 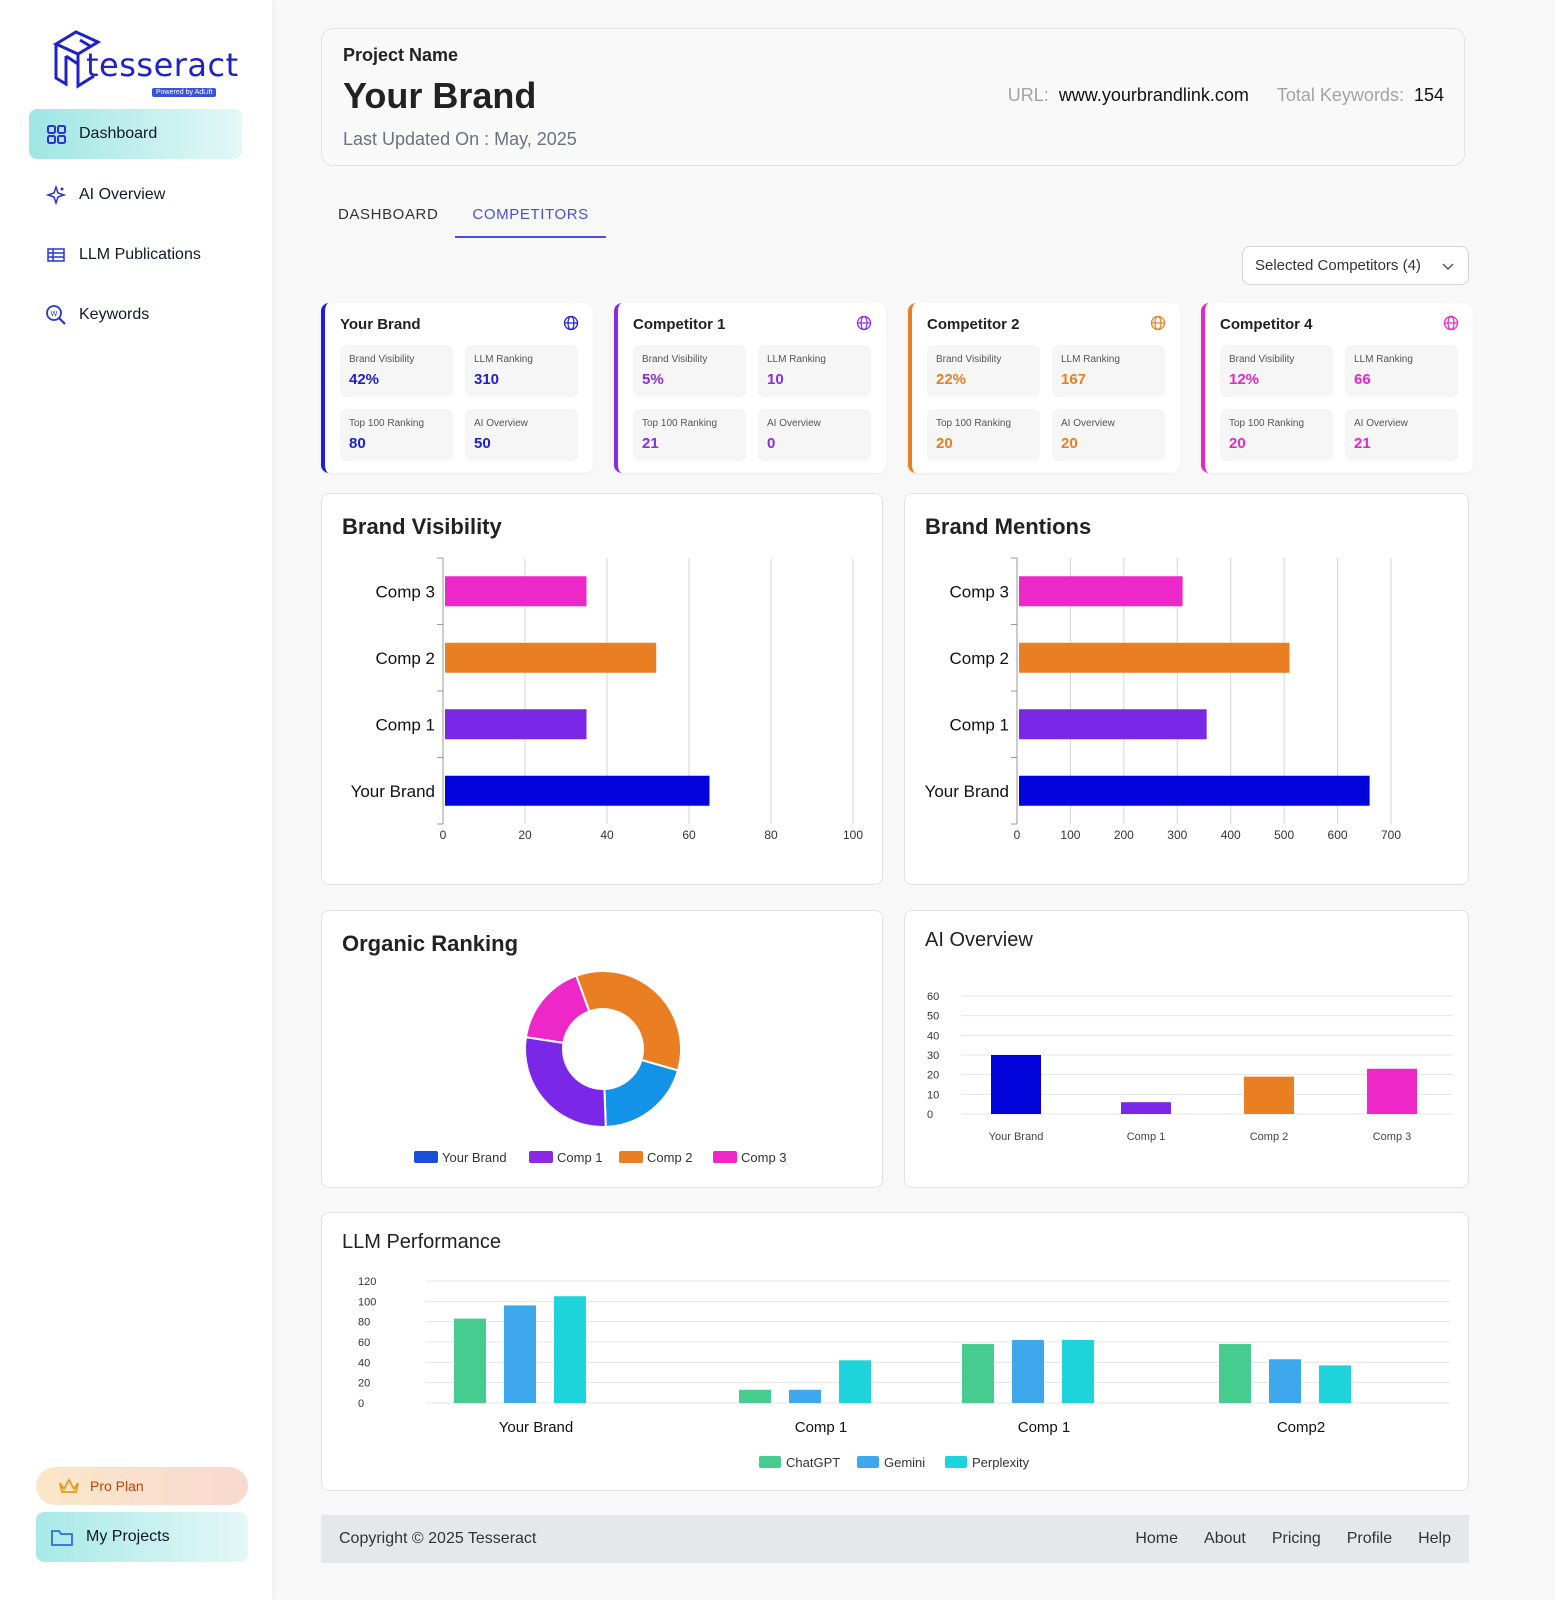 What do you see at coordinates (1355, 265) in the screenshot?
I see `competitor-select: Selected Competitors (4)` at bounding box center [1355, 265].